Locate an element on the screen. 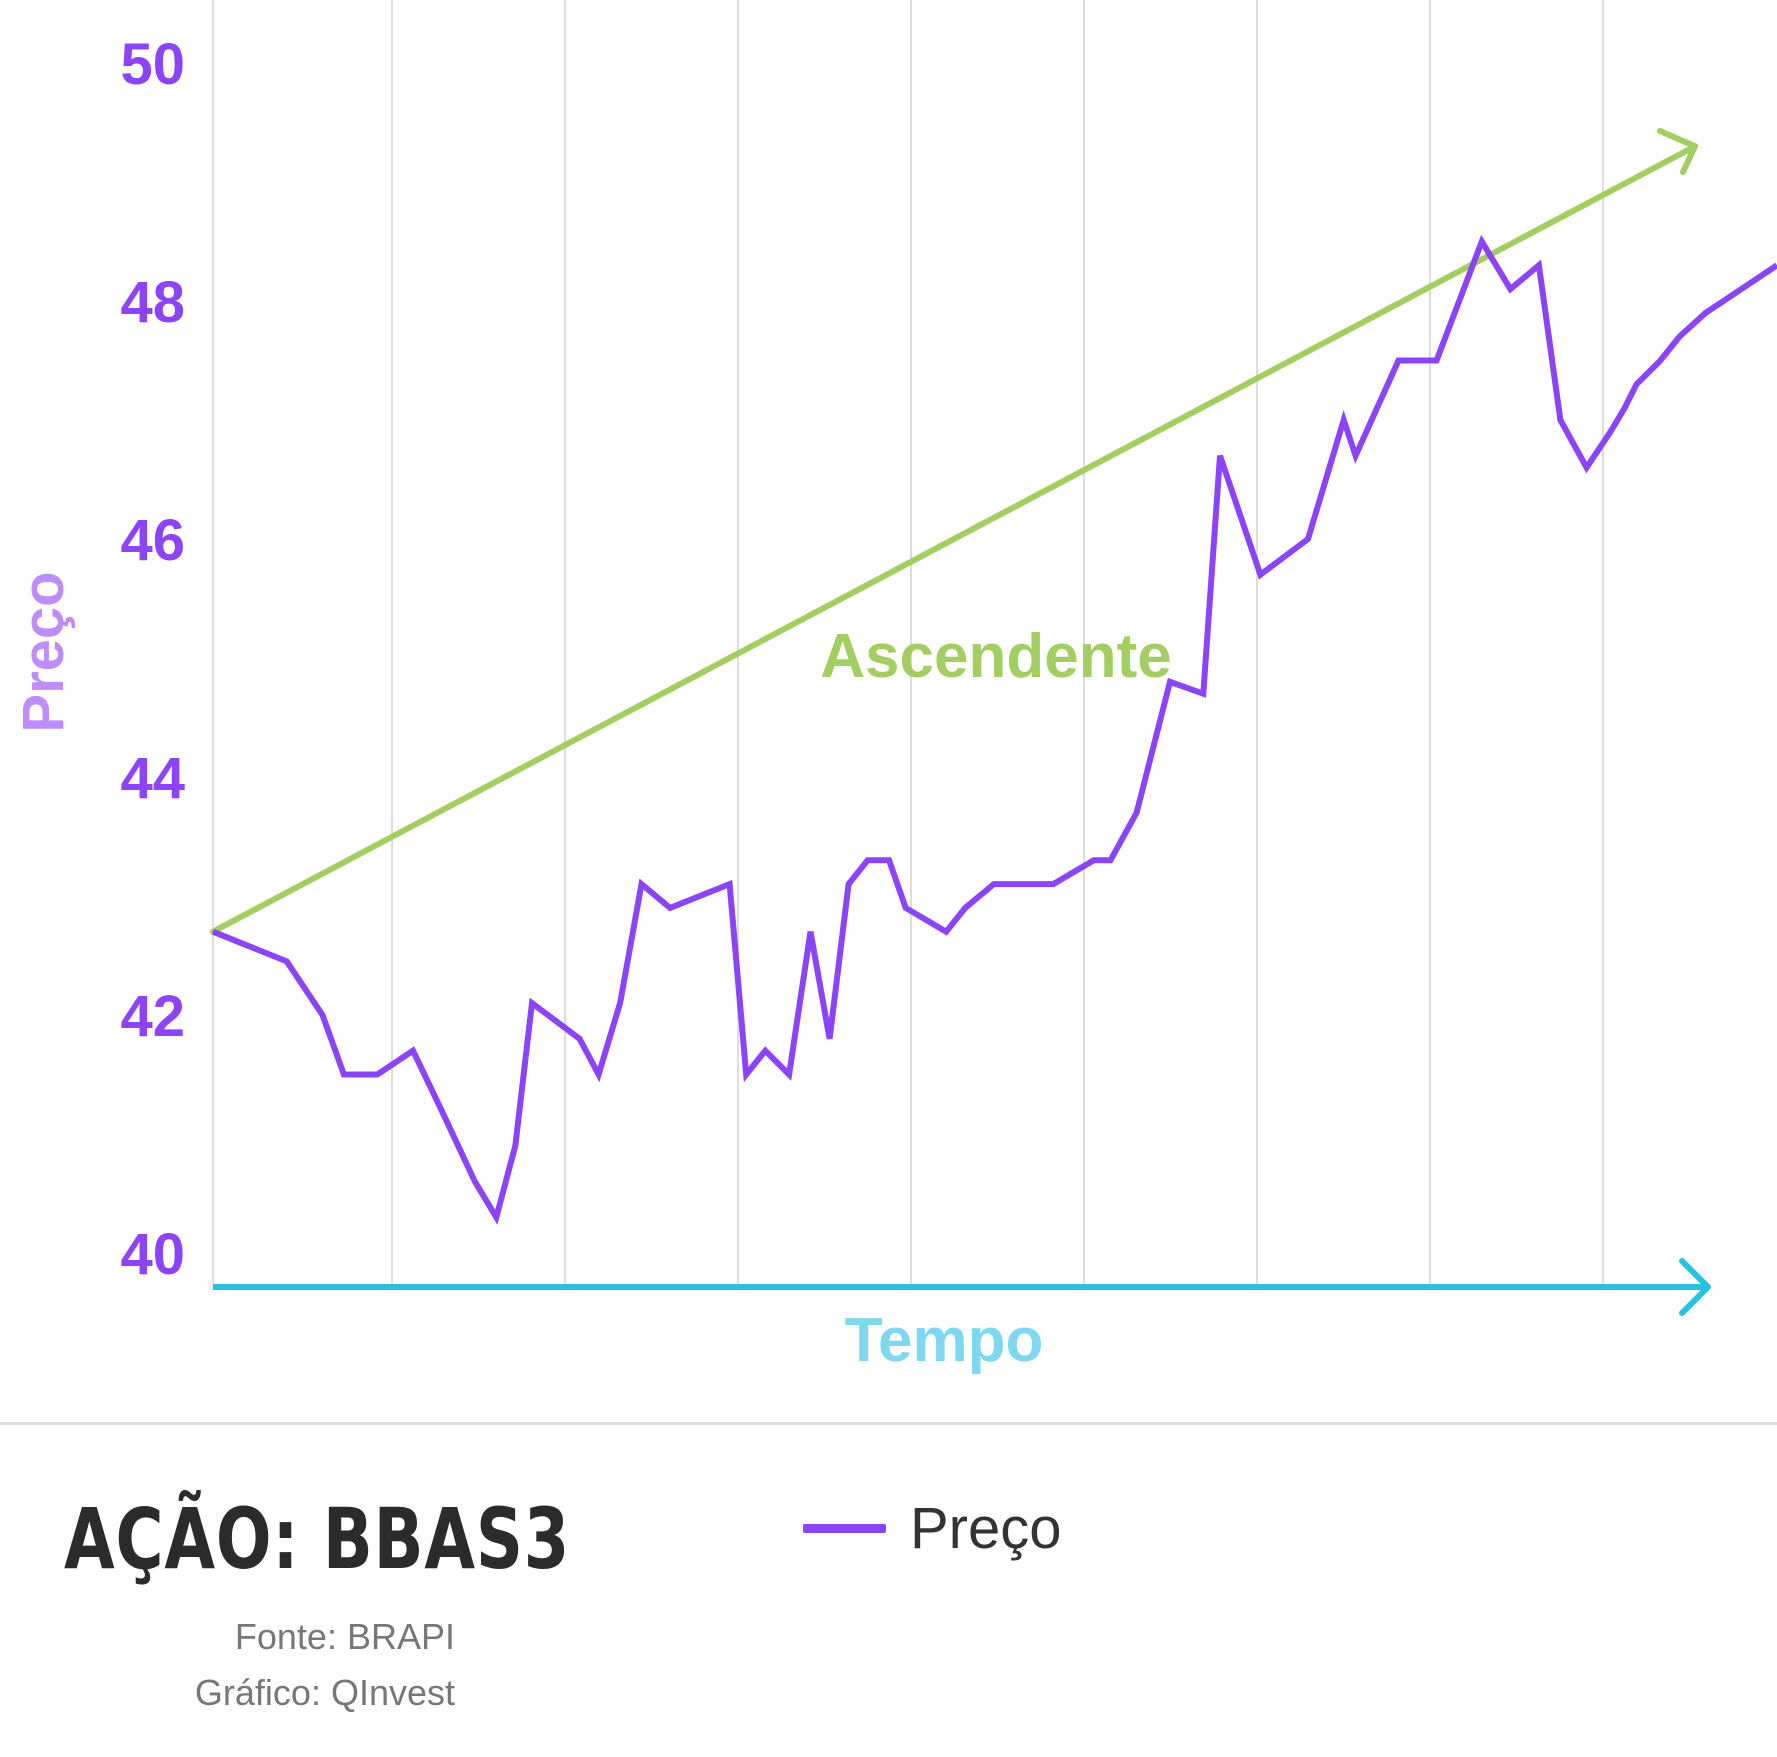 This screenshot has height=1757, width=1777. legend-swatch is located at coordinates (844, 1528).